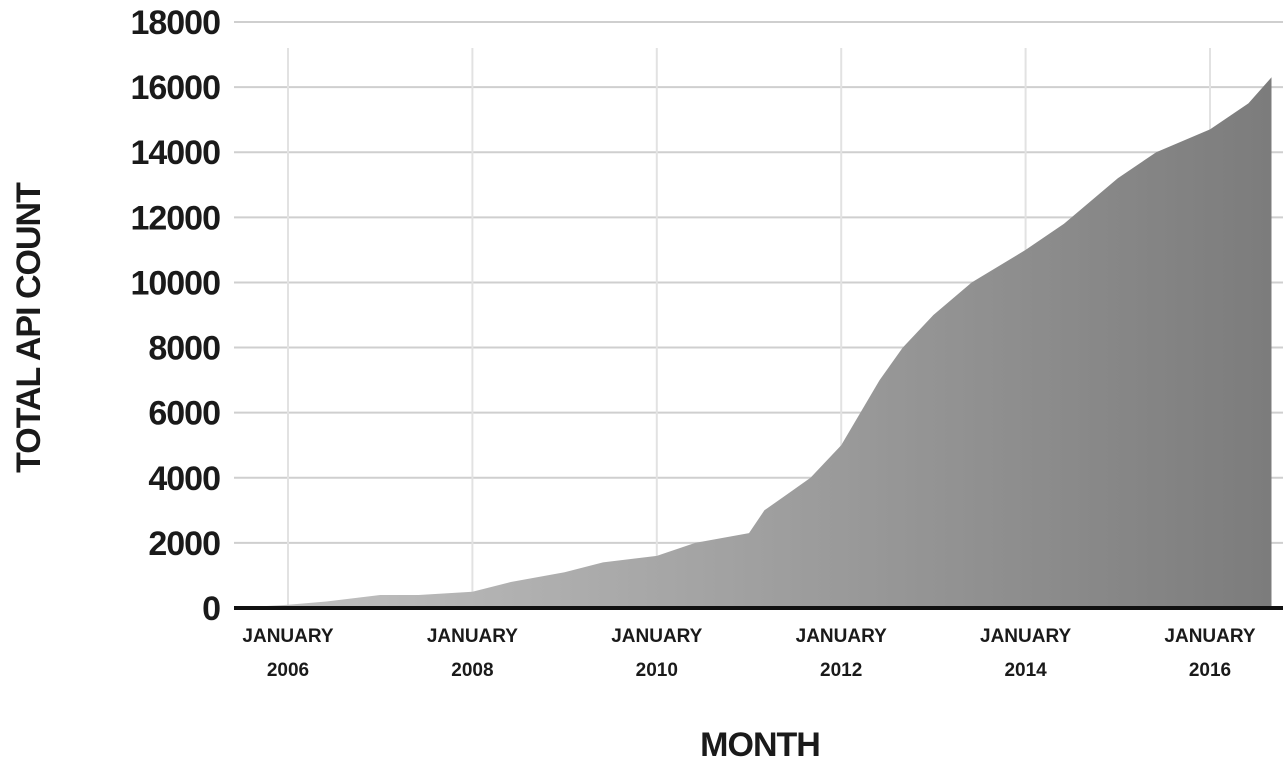  I want to click on y-tick-label: 6000, so click(184, 414).